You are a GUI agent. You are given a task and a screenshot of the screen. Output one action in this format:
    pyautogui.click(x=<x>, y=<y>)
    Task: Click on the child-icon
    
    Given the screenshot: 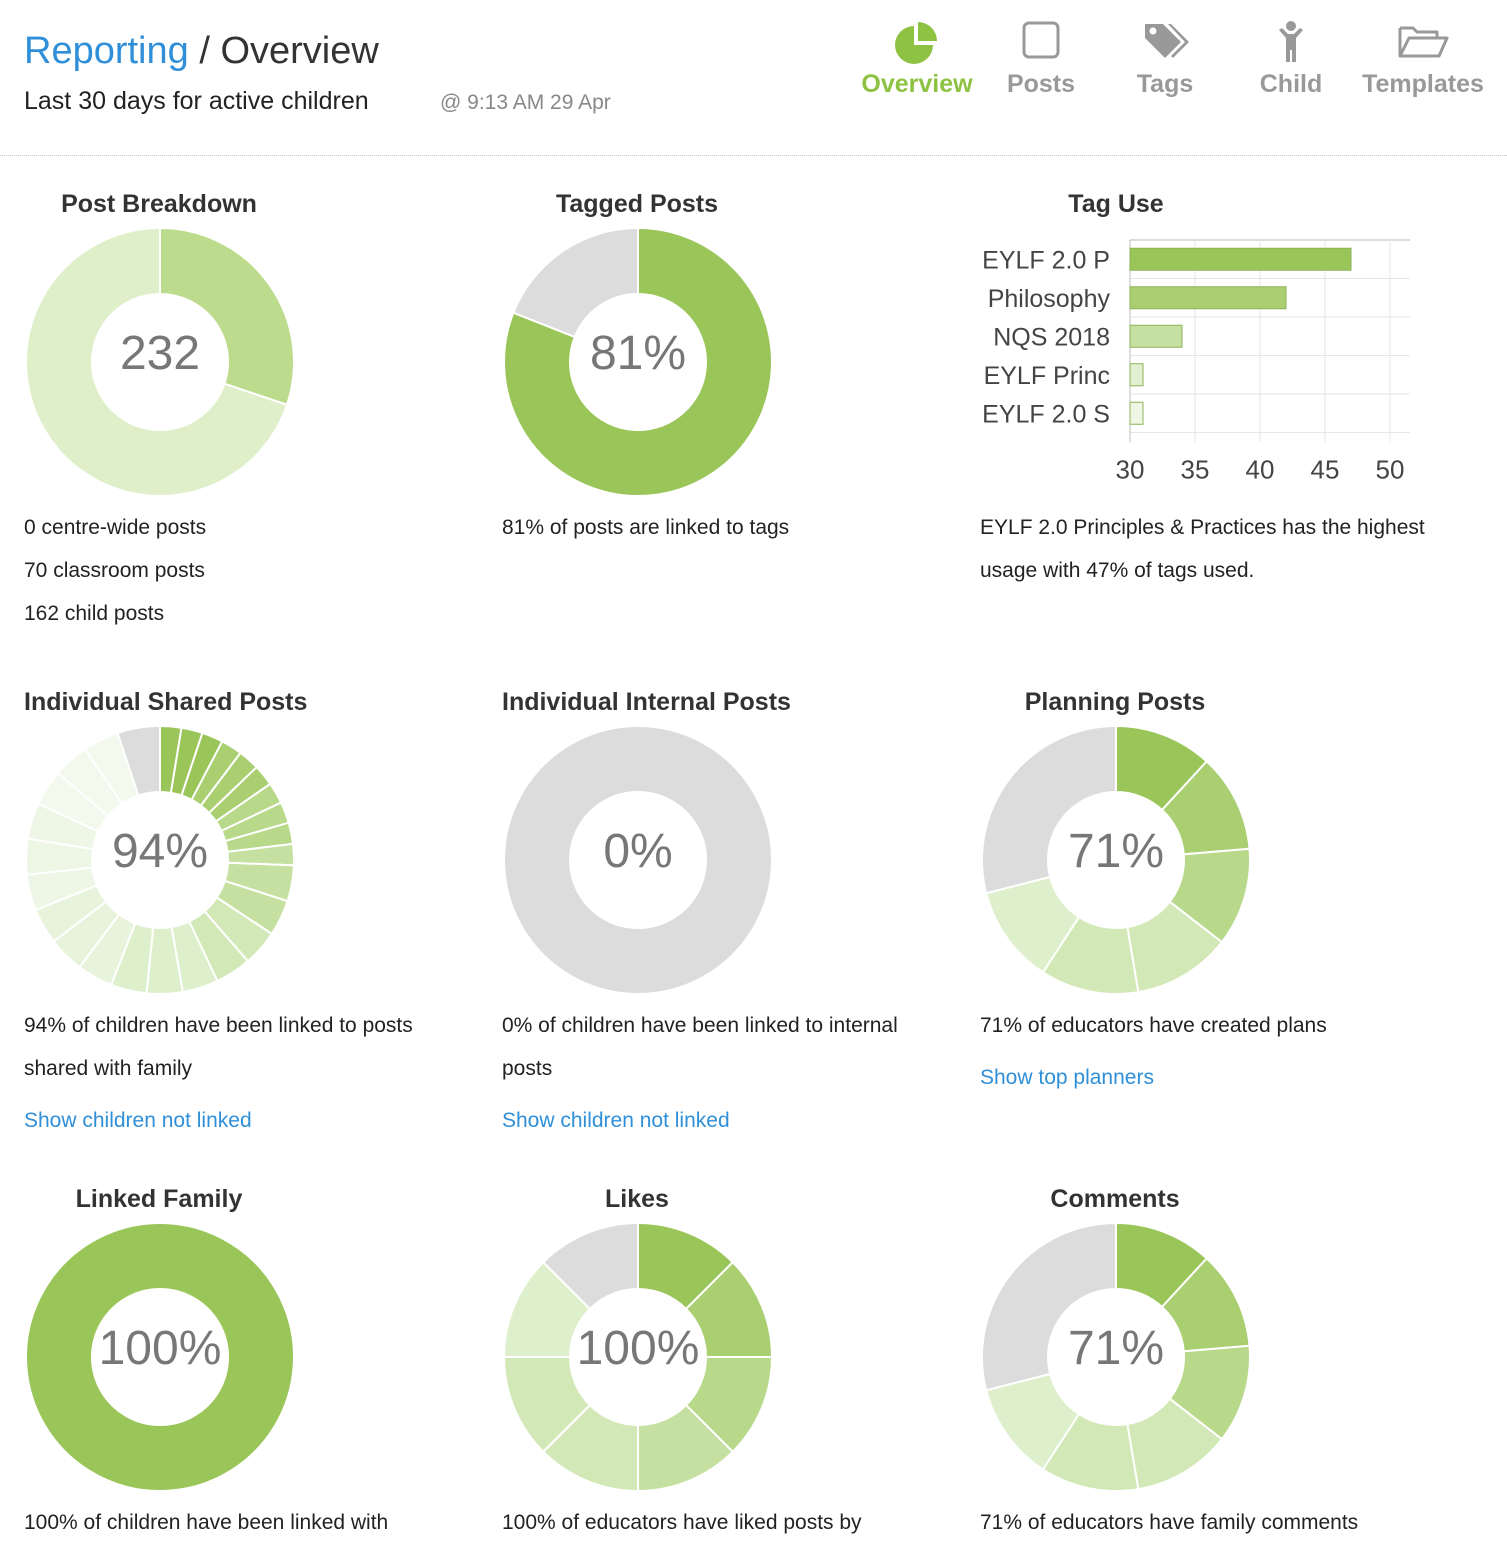 What is the action you would take?
    pyautogui.click(x=1291, y=41)
    